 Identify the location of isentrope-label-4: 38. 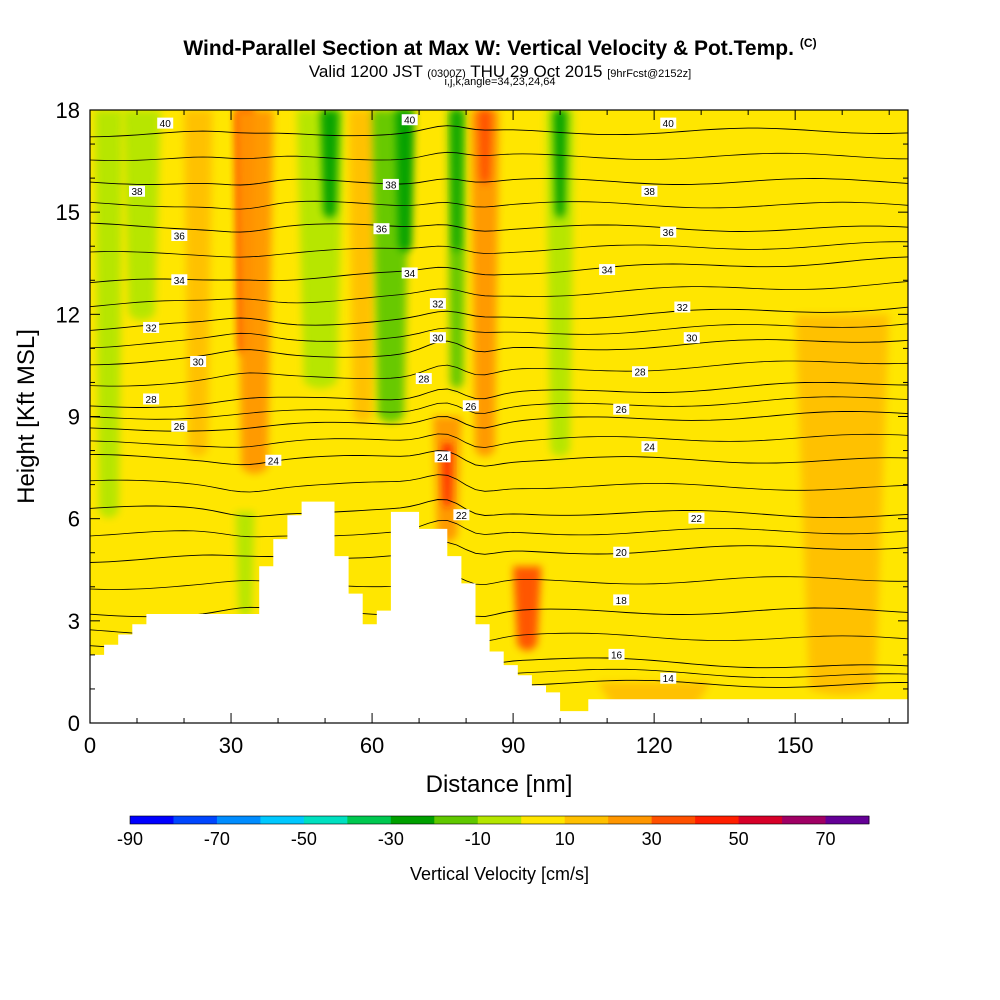
(390, 184).